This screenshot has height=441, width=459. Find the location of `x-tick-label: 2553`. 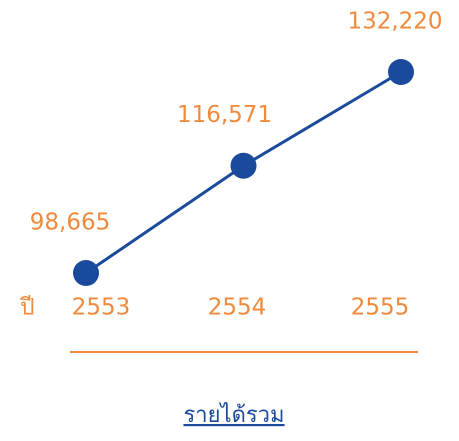

x-tick-label: 2553 is located at coordinates (101, 308).